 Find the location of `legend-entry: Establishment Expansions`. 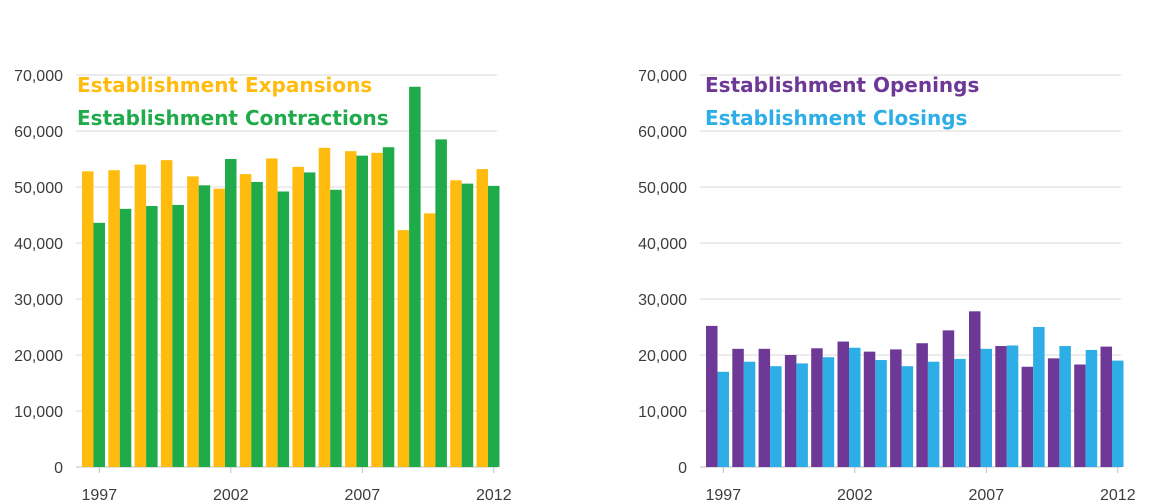

legend-entry: Establishment Expansions is located at coordinates (224, 85).